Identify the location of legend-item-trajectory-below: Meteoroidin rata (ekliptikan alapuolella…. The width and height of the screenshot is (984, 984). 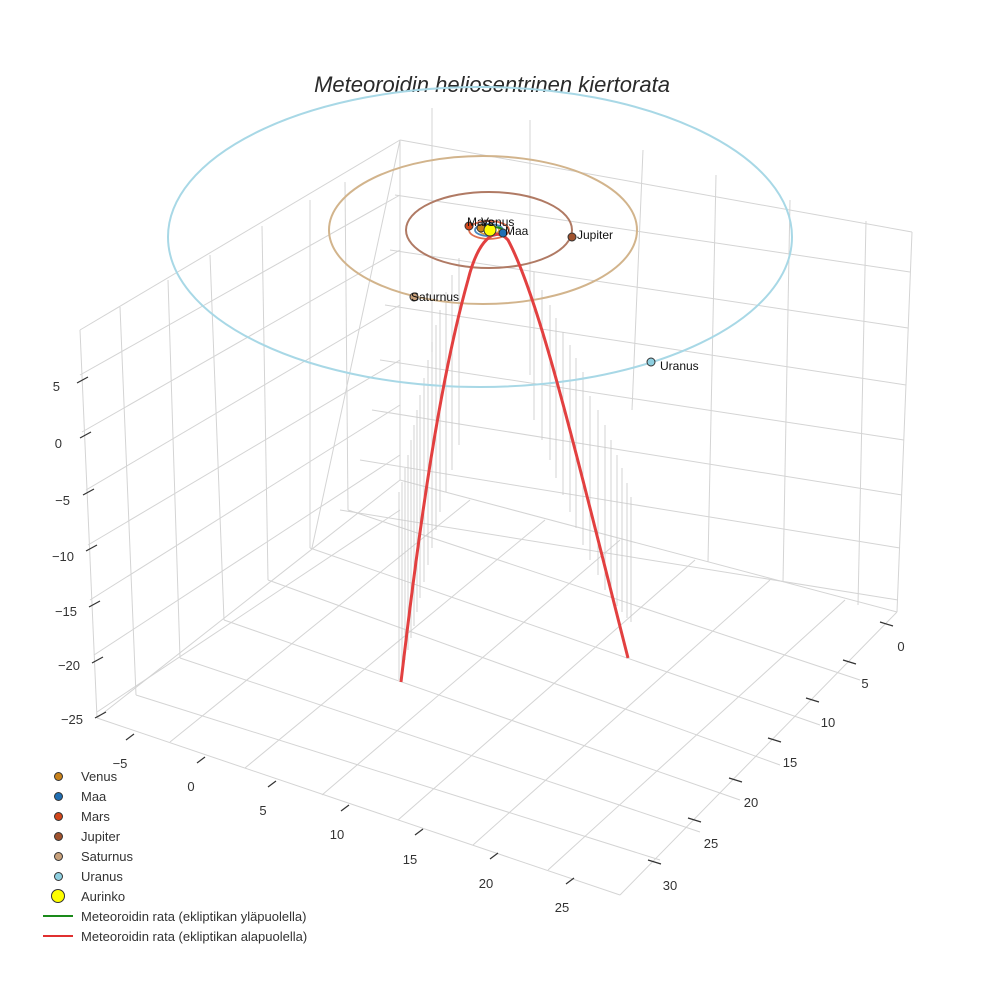
(172, 936).